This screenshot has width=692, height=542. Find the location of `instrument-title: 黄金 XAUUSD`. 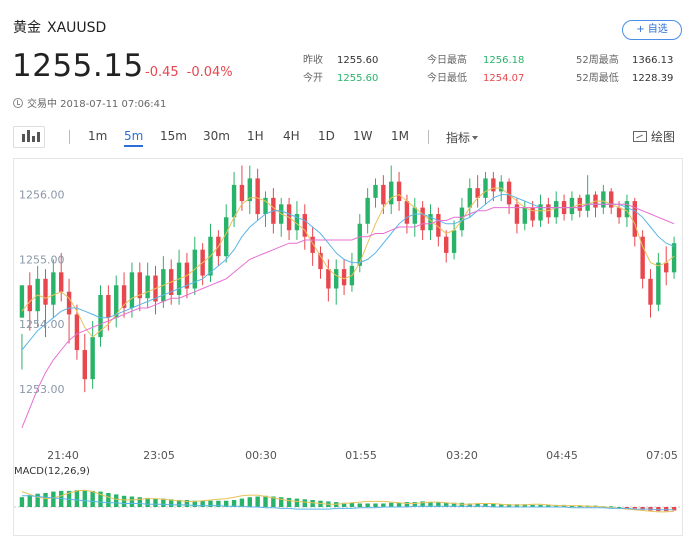

instrument-title: 黄金 XAUUSD is located at coordinates (59, 27).